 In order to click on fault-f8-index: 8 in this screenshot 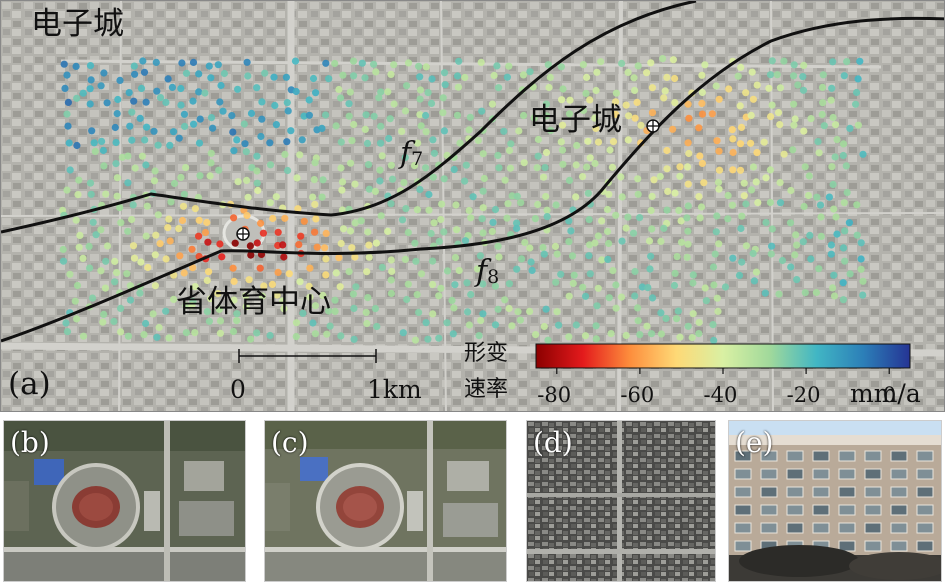, I will do `click(493, 277)`.